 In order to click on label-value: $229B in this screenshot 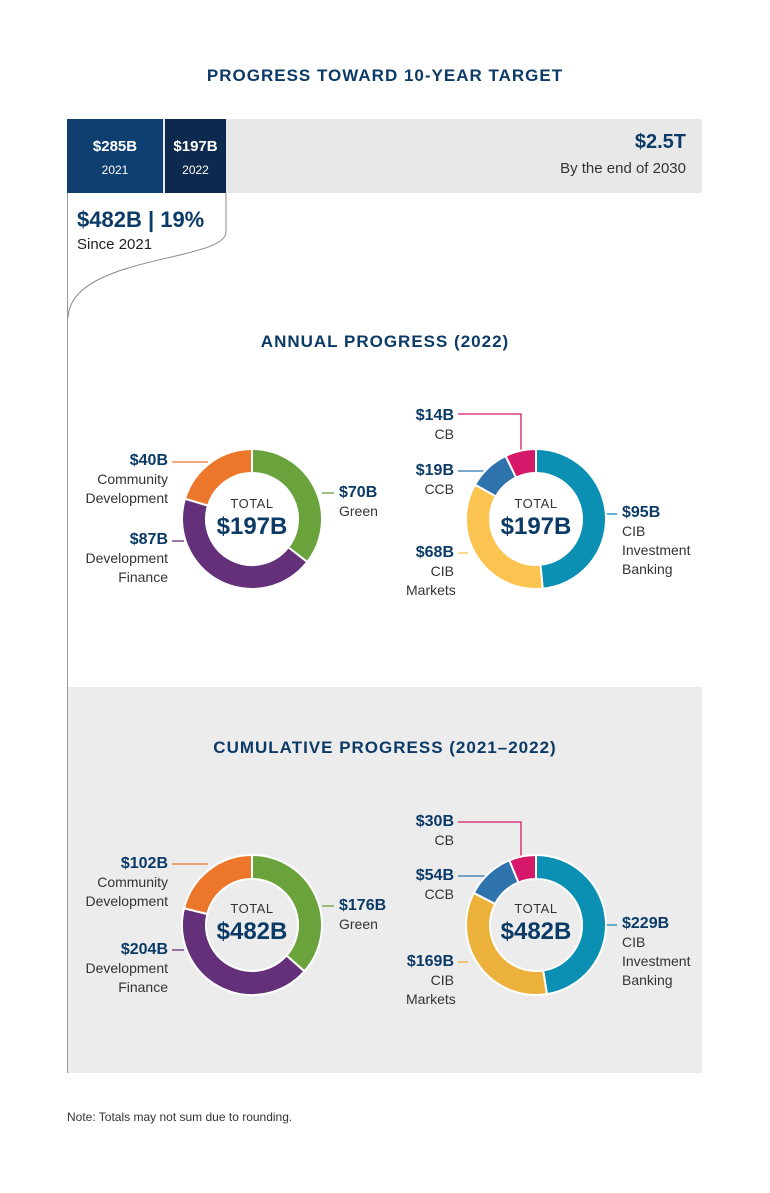, I will do `click(646, 923)`.